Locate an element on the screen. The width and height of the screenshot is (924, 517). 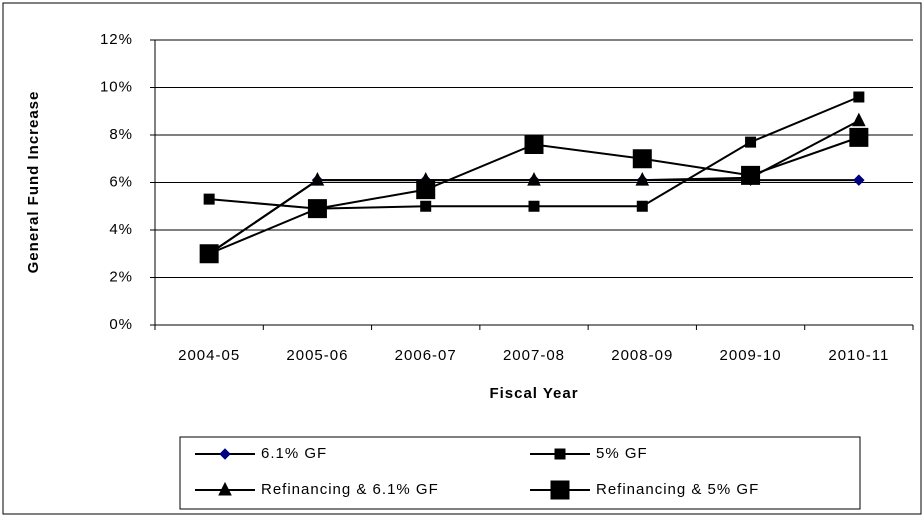
y-axis-title: General Fund Increase is located at coordinates (33, 182).